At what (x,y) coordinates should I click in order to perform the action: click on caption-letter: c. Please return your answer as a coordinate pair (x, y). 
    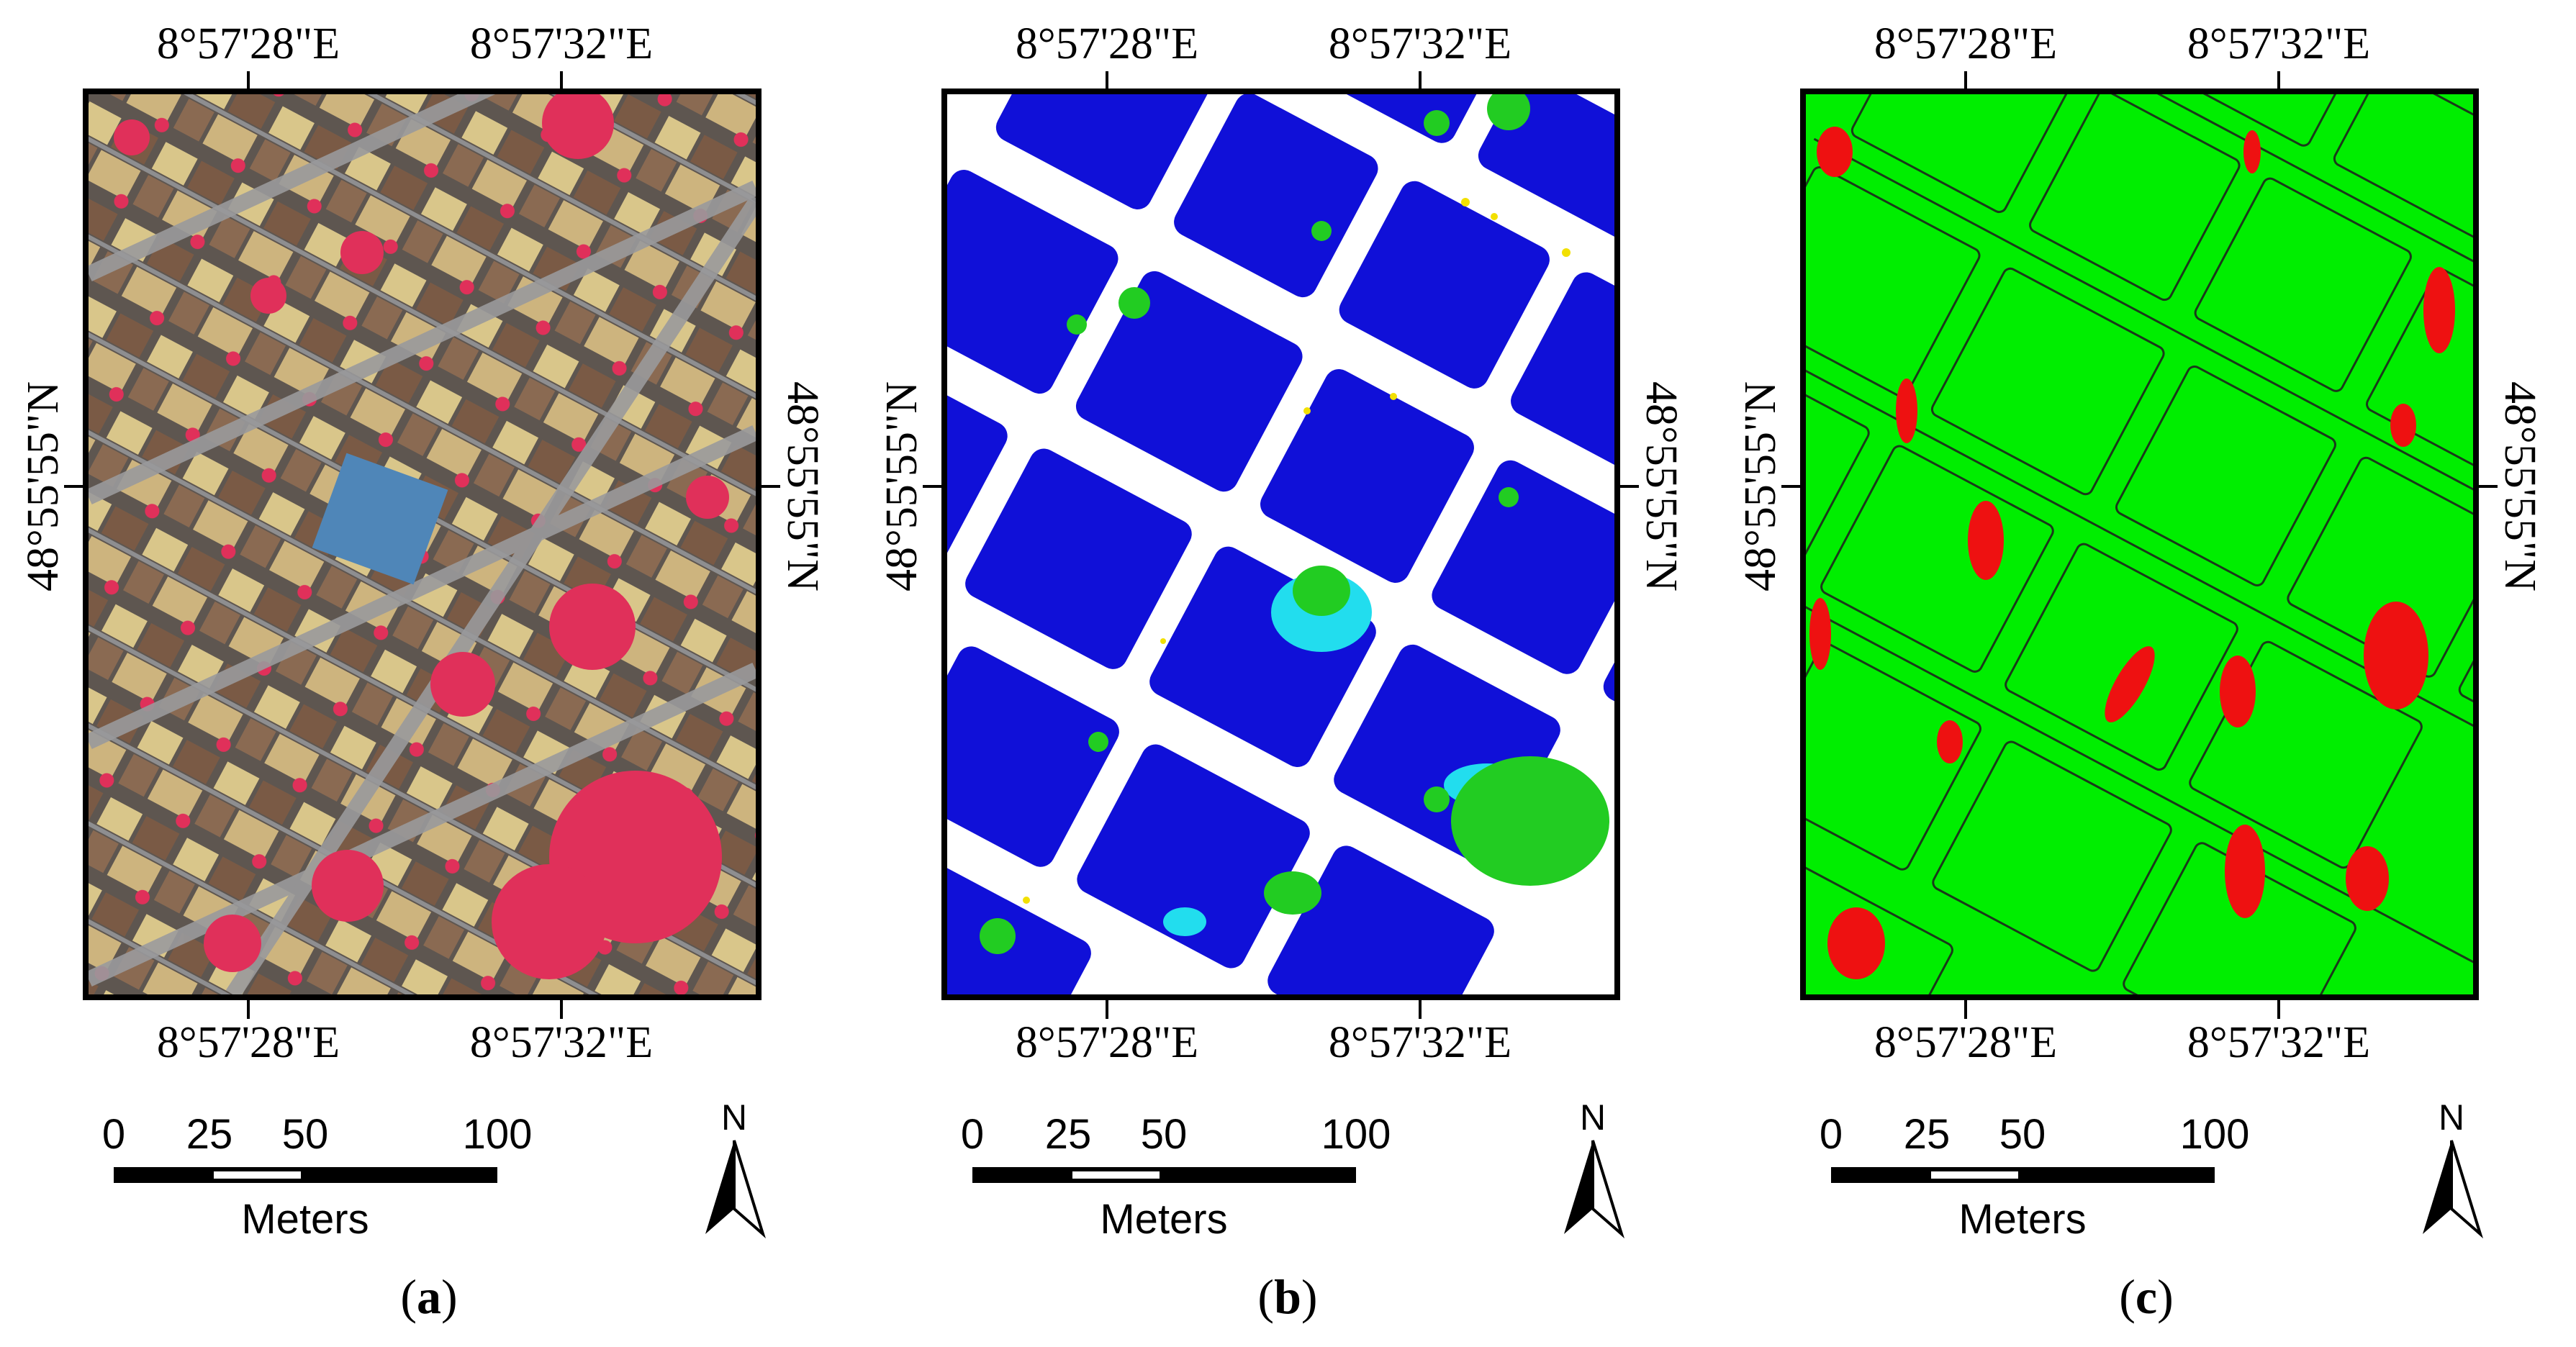
    Looking at the image, I should click on (2146, 1296).